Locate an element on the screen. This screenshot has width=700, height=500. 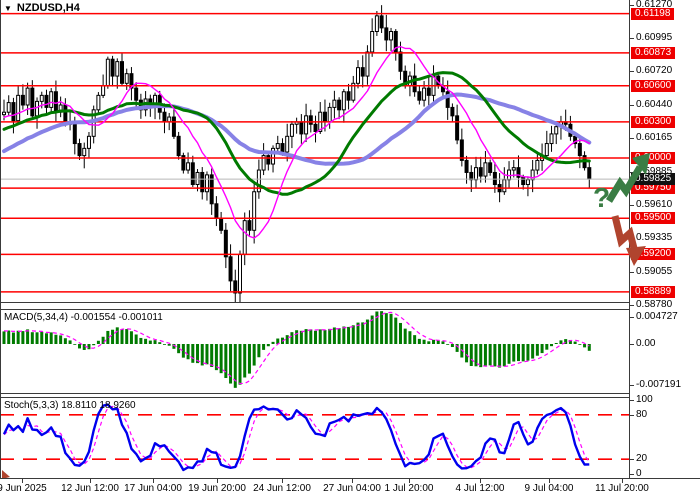
price-axis-label: 0.60440 is located at coordinates (654, 104).